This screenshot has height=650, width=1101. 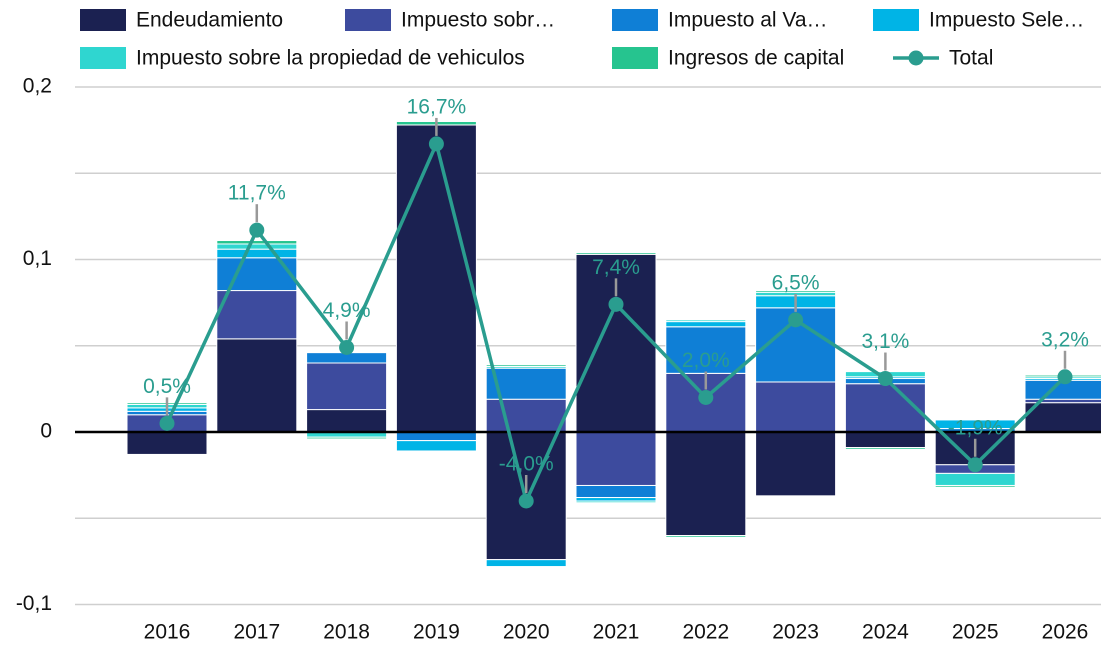 I want to click on x-tick-label: 2016, so click(x=167, y=632).